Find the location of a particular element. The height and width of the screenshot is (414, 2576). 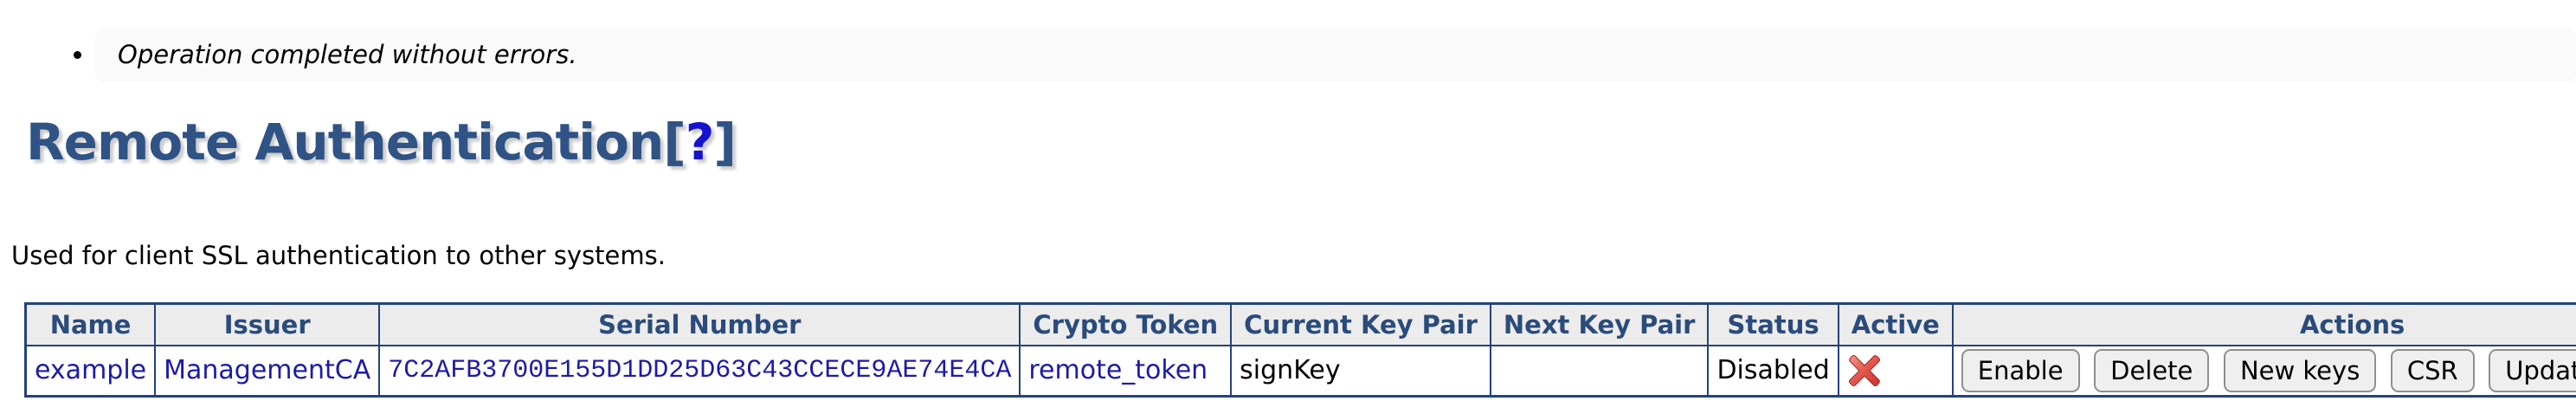

notification-message: Operation completed without errors. is located at coordinates (1335, 55).